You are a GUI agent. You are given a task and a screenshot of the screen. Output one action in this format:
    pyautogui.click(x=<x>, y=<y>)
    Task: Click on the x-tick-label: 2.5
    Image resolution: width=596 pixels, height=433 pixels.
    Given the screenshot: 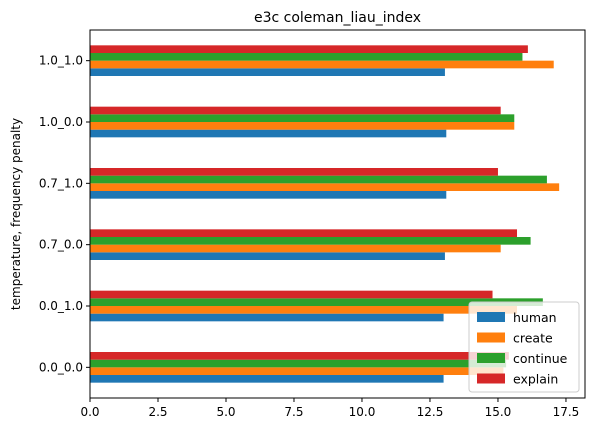 What is the action you would take?
    pyautogui.click(x=157, y=412)
    